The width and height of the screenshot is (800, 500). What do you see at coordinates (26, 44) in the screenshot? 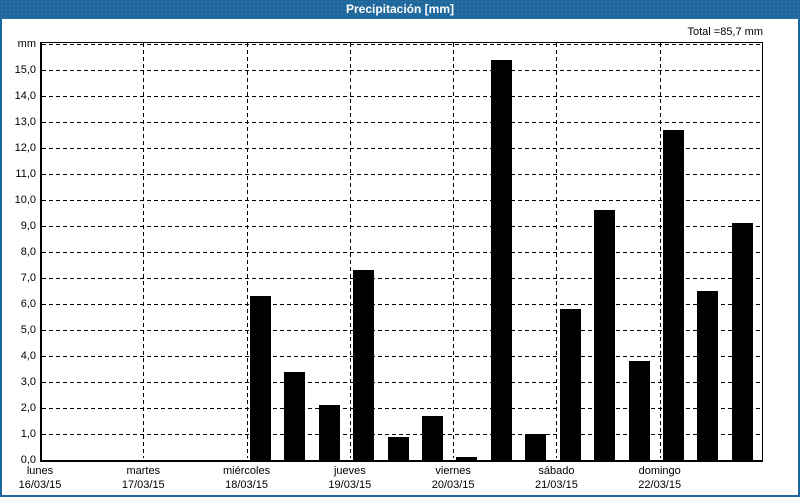
I see `y-axis-unit-label: mm` at bounding box center [26, 44].